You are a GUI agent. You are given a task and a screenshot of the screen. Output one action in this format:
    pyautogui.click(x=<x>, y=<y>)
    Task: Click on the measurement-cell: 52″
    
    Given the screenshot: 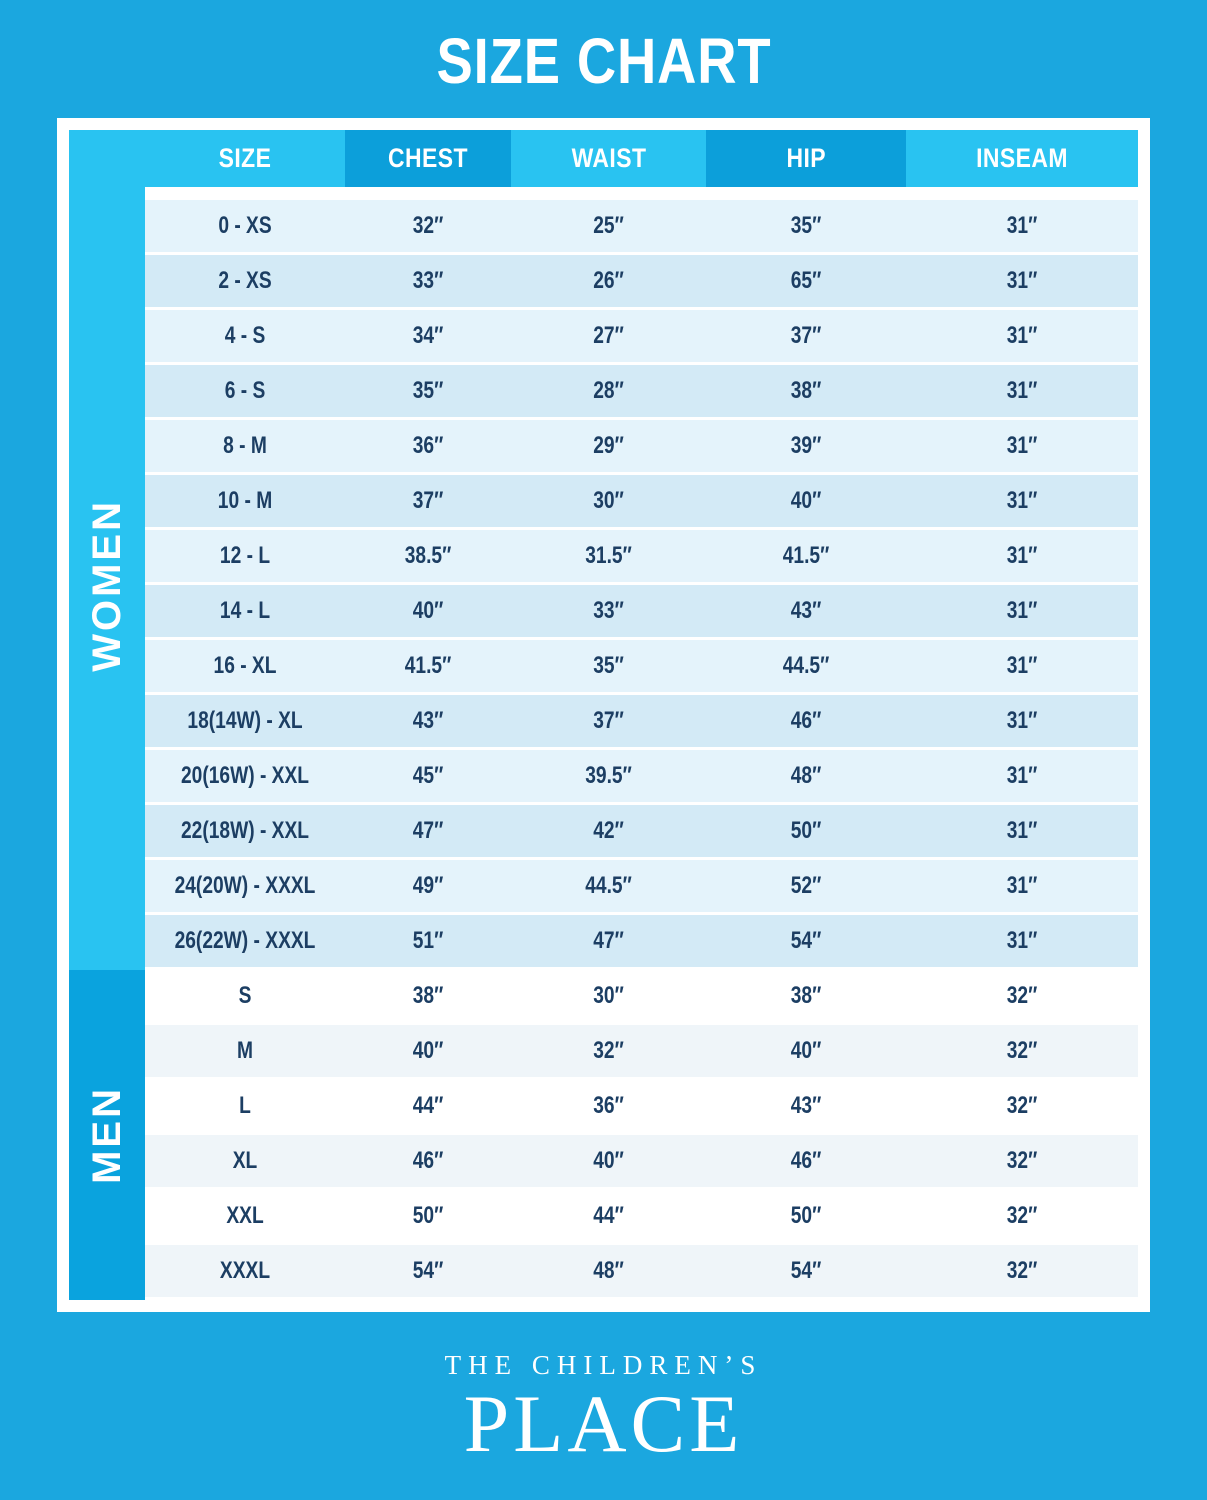 What is the action you would take?
    pyautogui.click(x=806, y=885)
    